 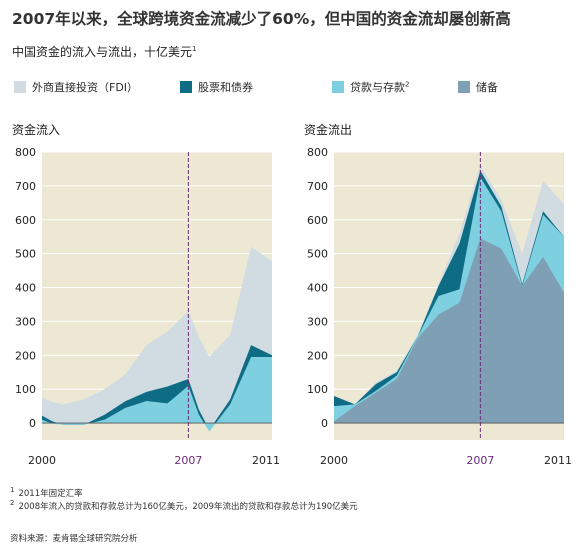 What do you see at coordinates (317, 389) in the screenshot?
I see `outflow-y-tick-label: 100` at bounding box center [317, 389].